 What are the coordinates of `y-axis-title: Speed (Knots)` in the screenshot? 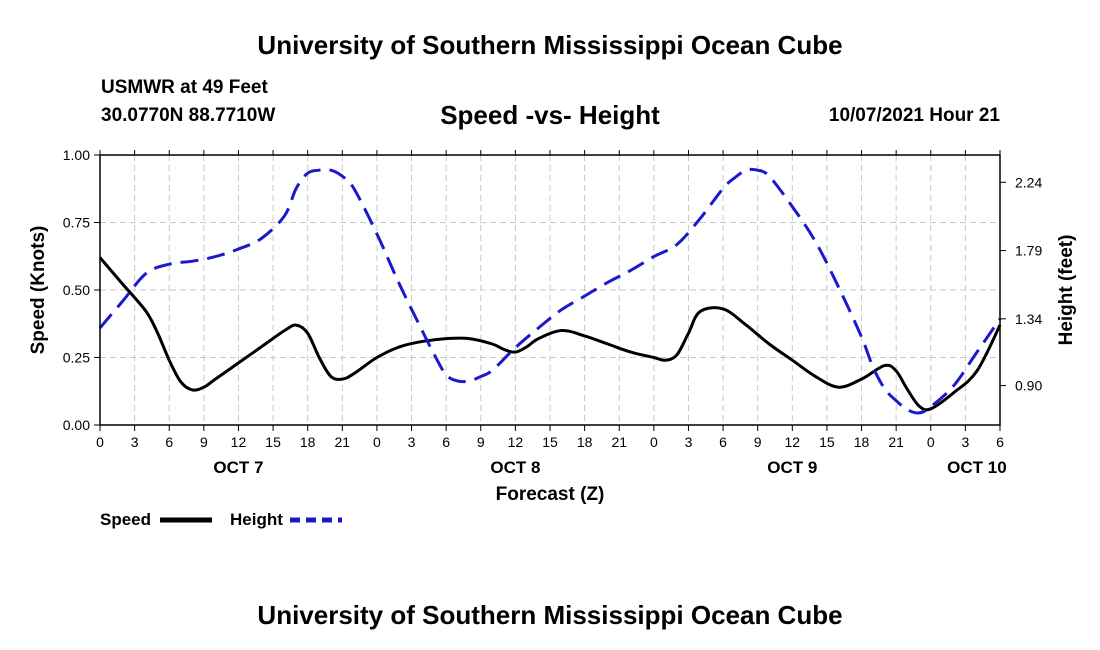 It's located at (38, 290).